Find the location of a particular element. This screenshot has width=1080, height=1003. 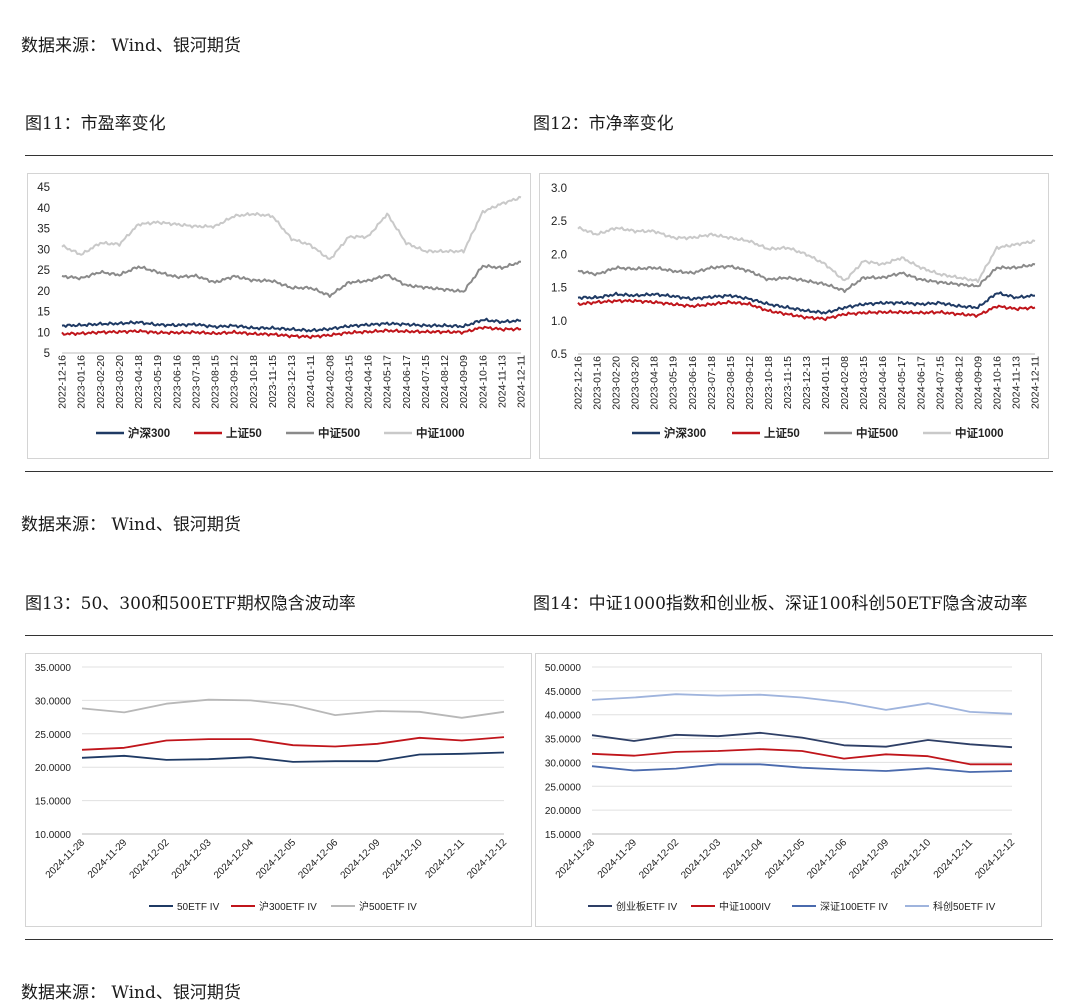

x-tick-label: 2023-08-15 is located at coordinates (216, 382).